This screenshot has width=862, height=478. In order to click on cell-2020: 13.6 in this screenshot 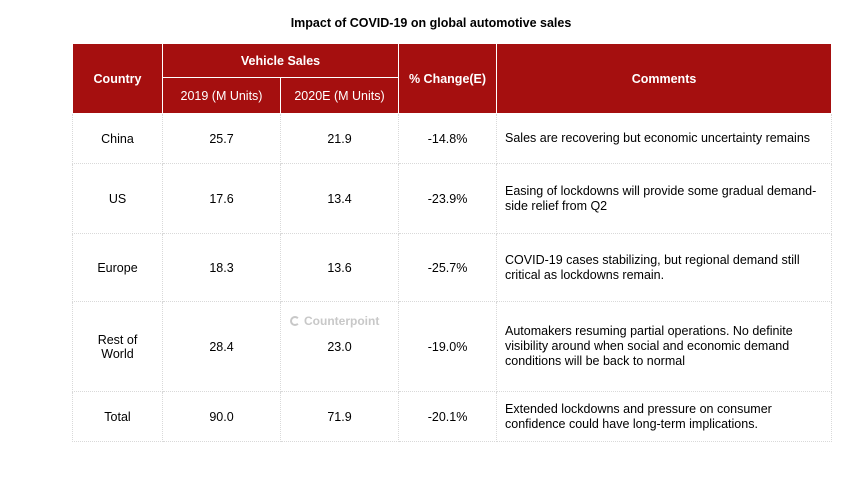, I will do `click(339, 267)`.